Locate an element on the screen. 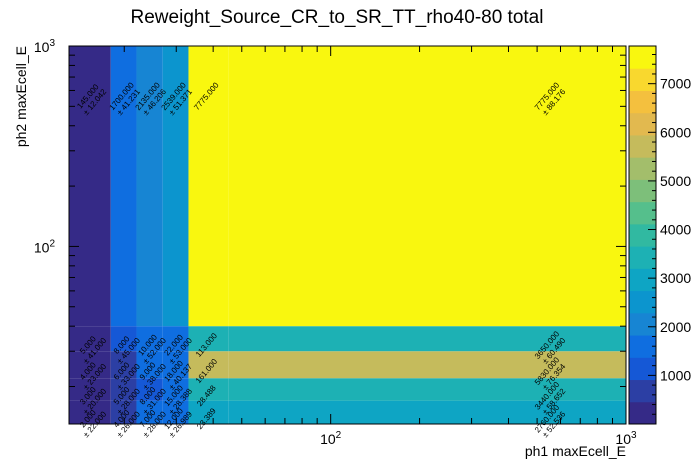 Image resolution: width=696 pixels, height=472 pixels. colorbar-tick-label: 7000 is located at coordinates (675, 84).